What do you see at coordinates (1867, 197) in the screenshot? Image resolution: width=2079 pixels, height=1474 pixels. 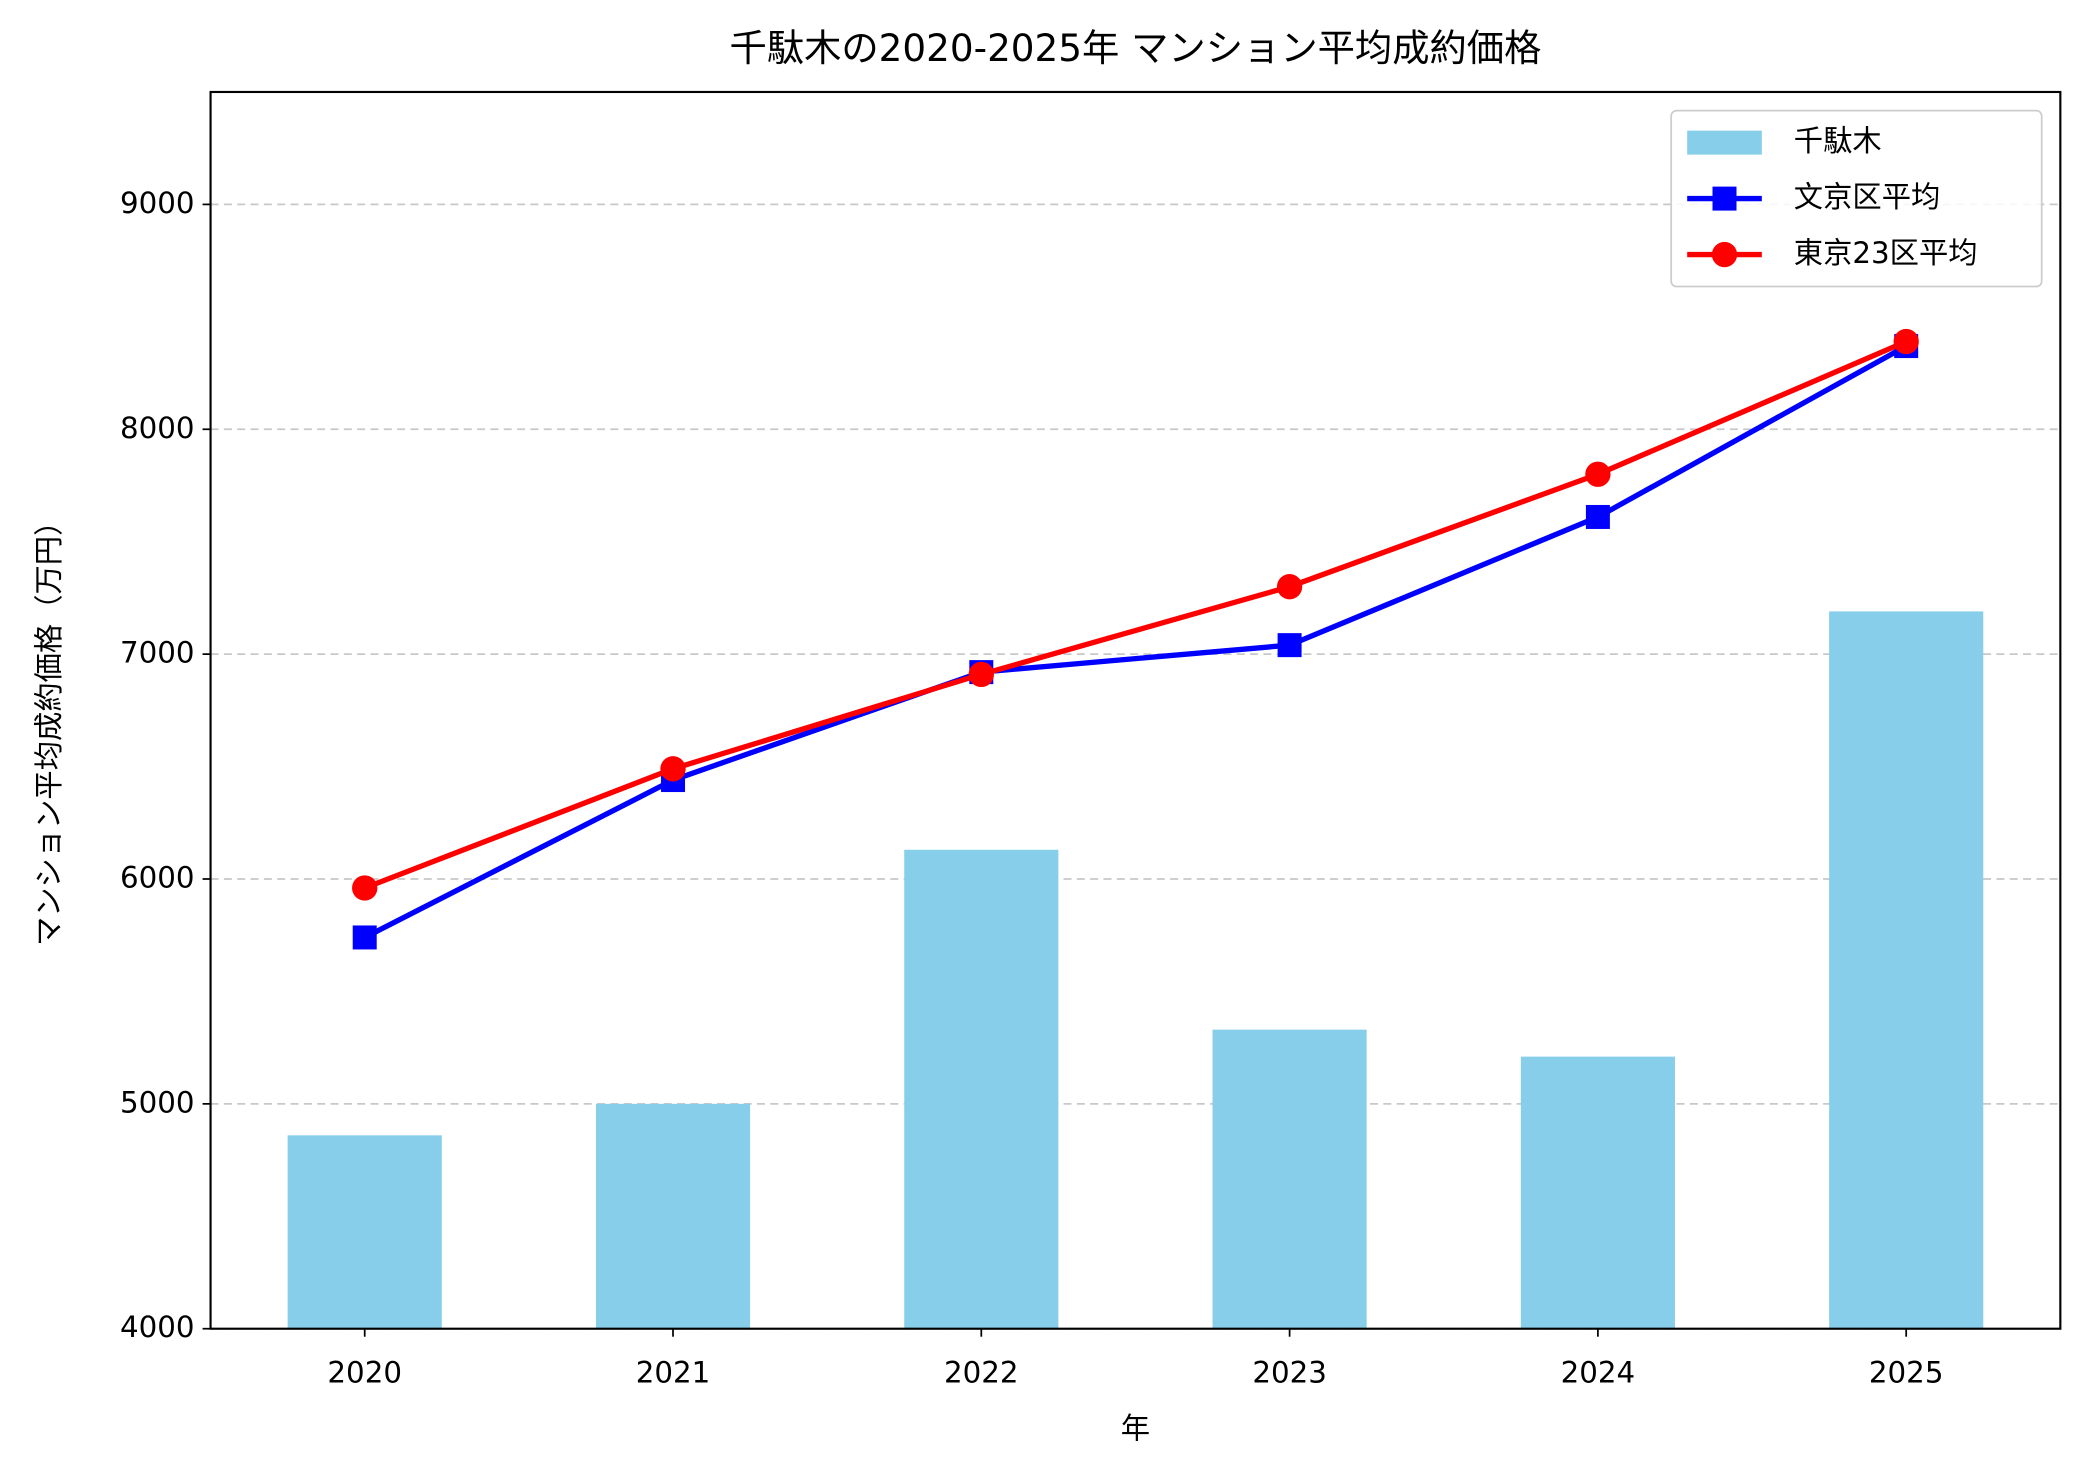 I see `legend-label: 文京区平均` at bounding box center [1867, 197].